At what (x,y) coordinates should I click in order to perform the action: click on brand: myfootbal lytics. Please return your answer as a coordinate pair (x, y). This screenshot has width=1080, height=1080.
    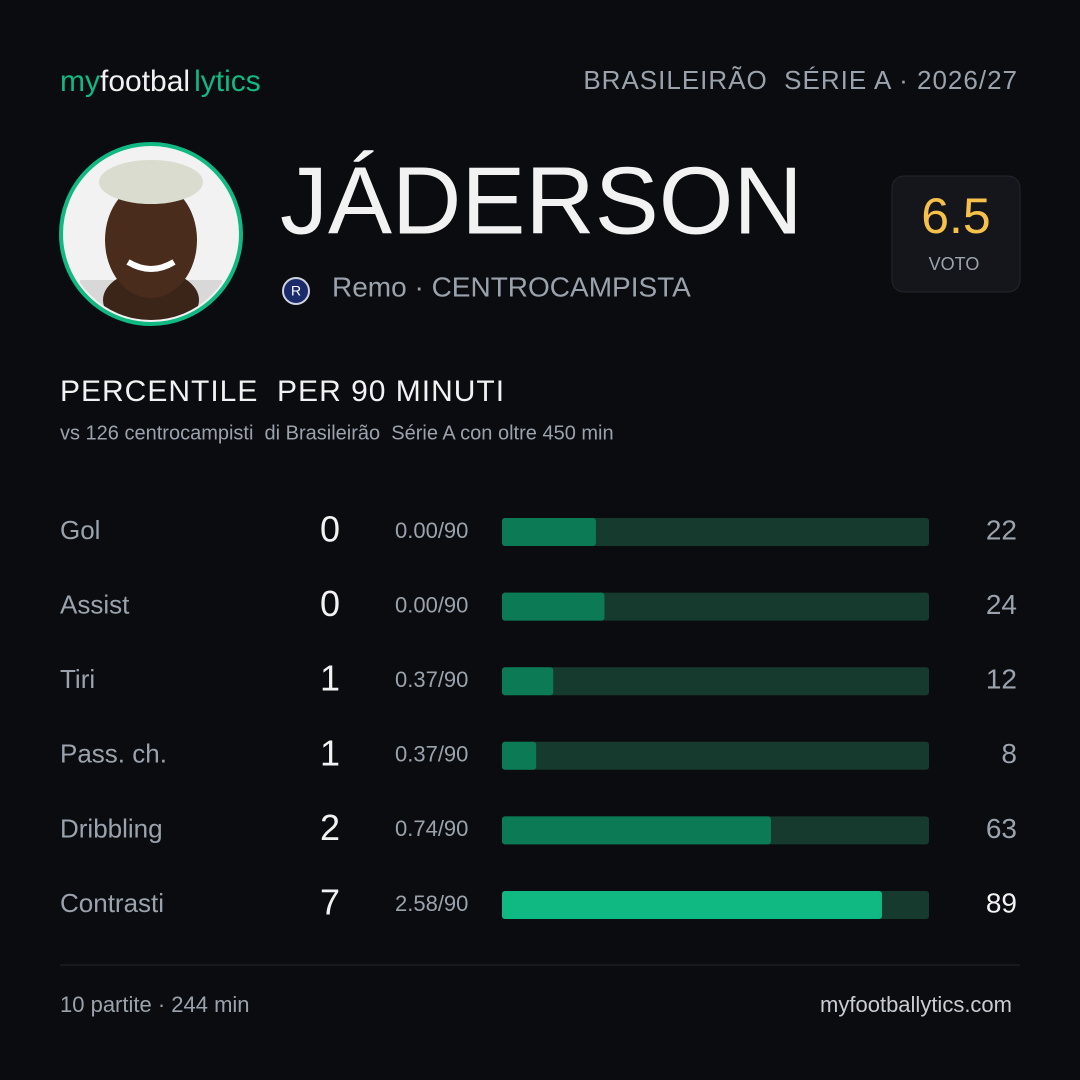
    Looking at the image, I should click on (160, 81).